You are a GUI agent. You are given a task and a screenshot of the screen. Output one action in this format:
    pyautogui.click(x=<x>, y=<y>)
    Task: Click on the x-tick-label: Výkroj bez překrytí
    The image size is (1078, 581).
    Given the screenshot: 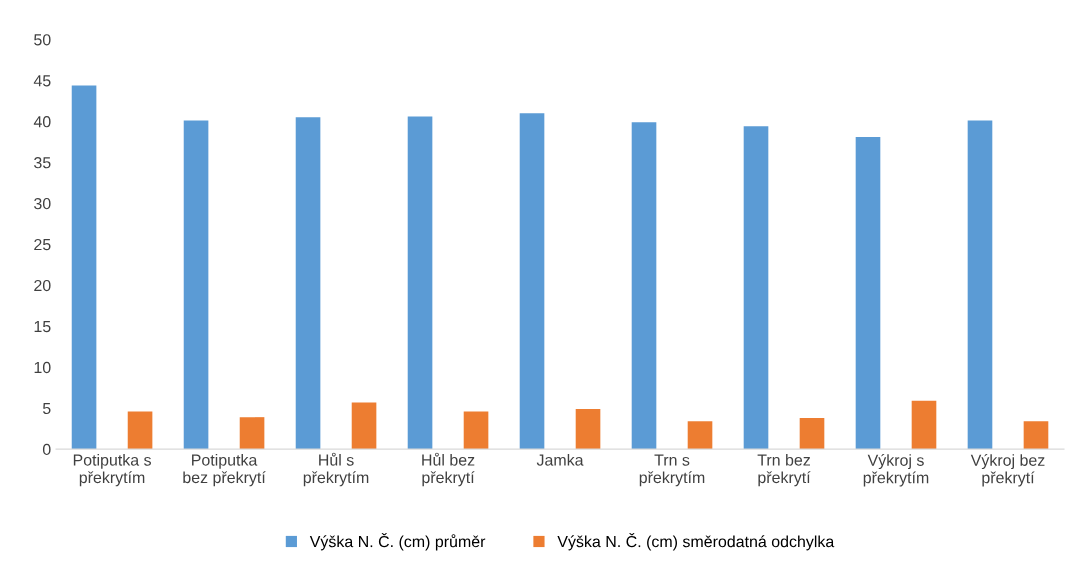 What is the action you would take?
    pyautogui.click(x=1007, y=470)
    